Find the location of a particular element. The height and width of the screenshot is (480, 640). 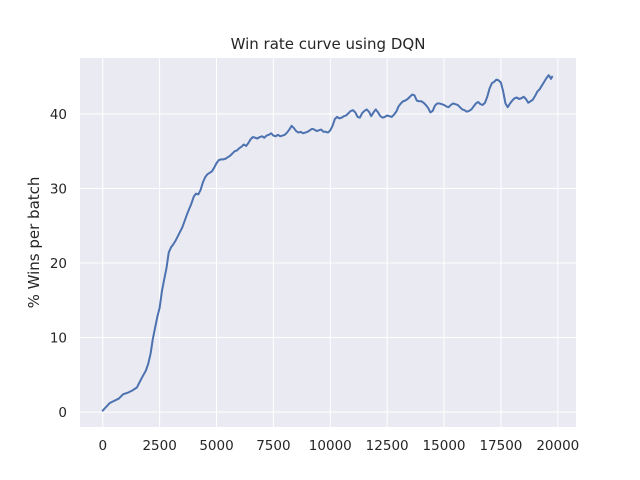

x-tick-label: 20000 is located at coordinates (557, 446).